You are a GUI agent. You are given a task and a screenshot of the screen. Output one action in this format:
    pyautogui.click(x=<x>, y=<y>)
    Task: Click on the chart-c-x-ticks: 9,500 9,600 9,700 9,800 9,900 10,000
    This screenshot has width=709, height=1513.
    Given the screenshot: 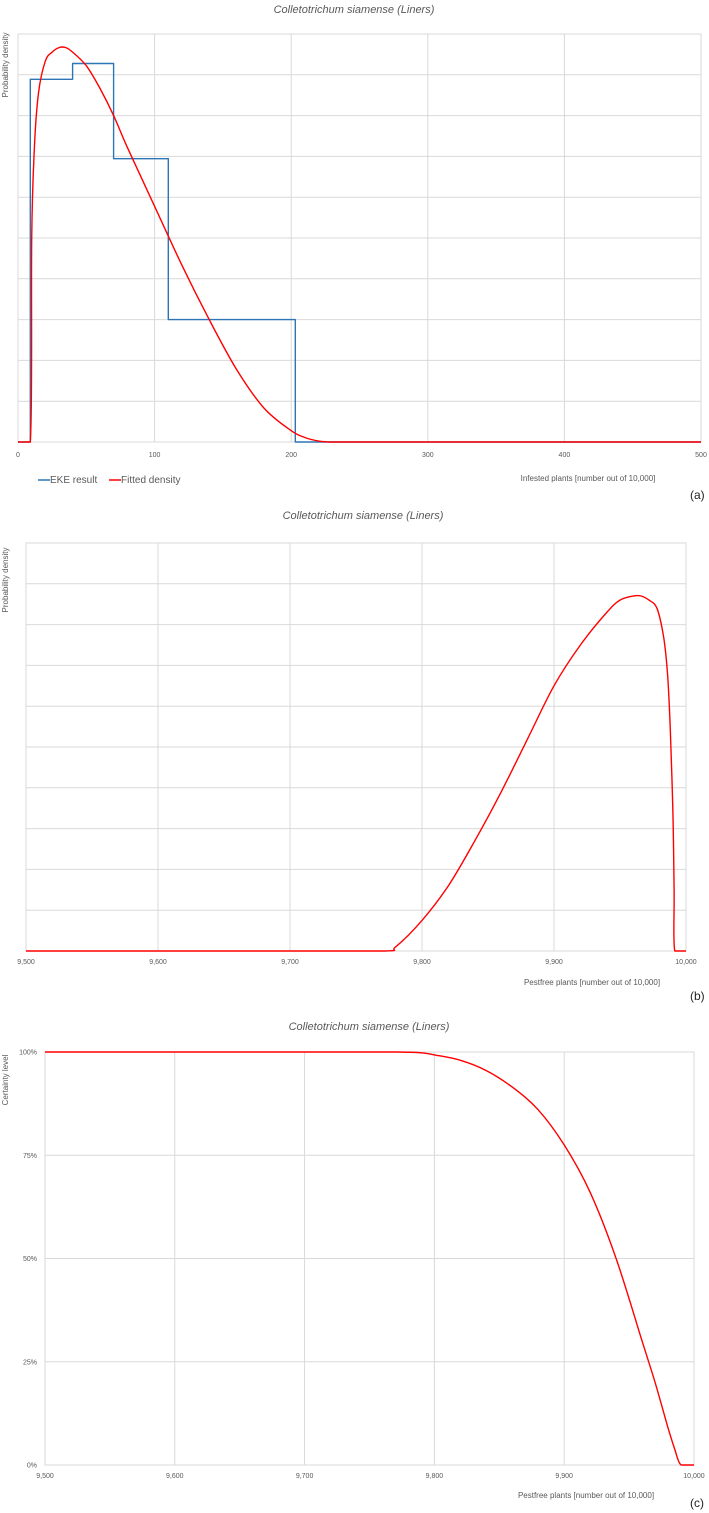 What is the action you would take?
    pyautogui.click(x=370, y=1476)
    